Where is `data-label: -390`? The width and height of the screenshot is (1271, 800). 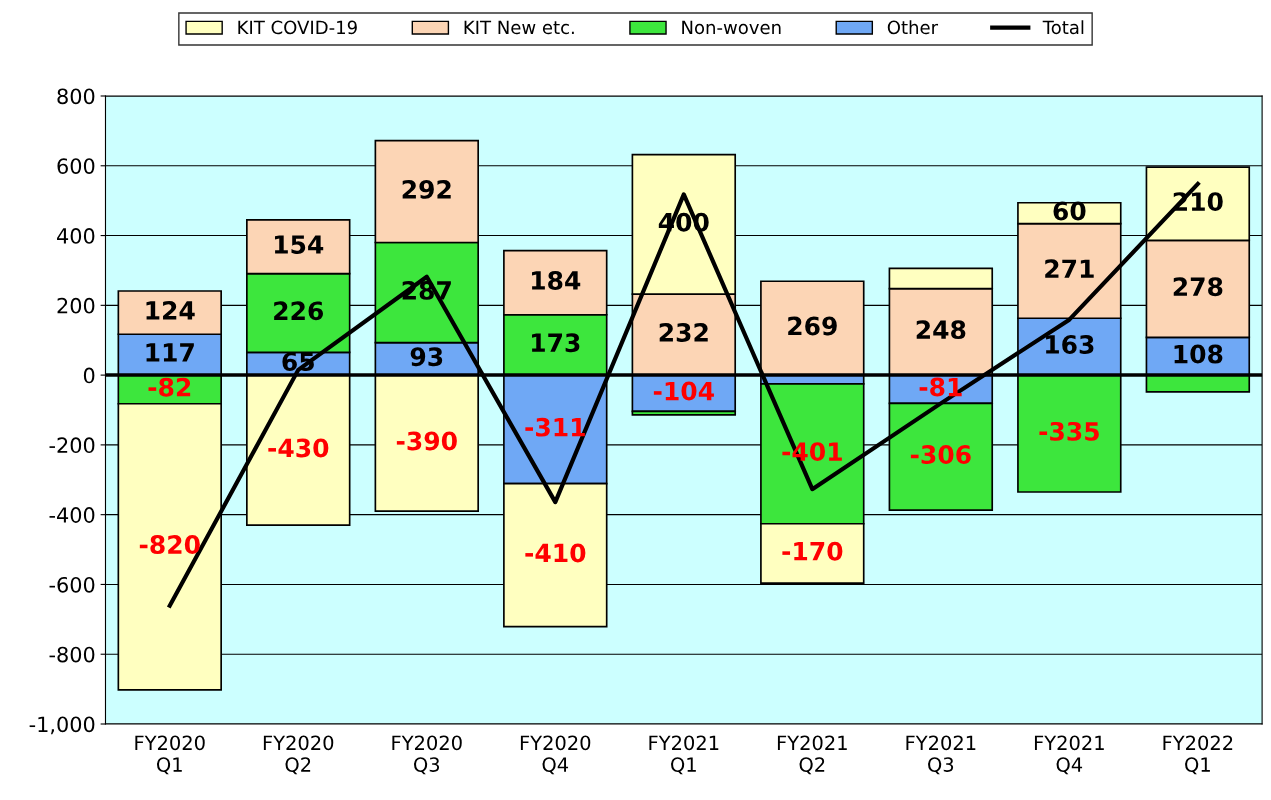 data-label: -390 is located at coordinates (426, 441).